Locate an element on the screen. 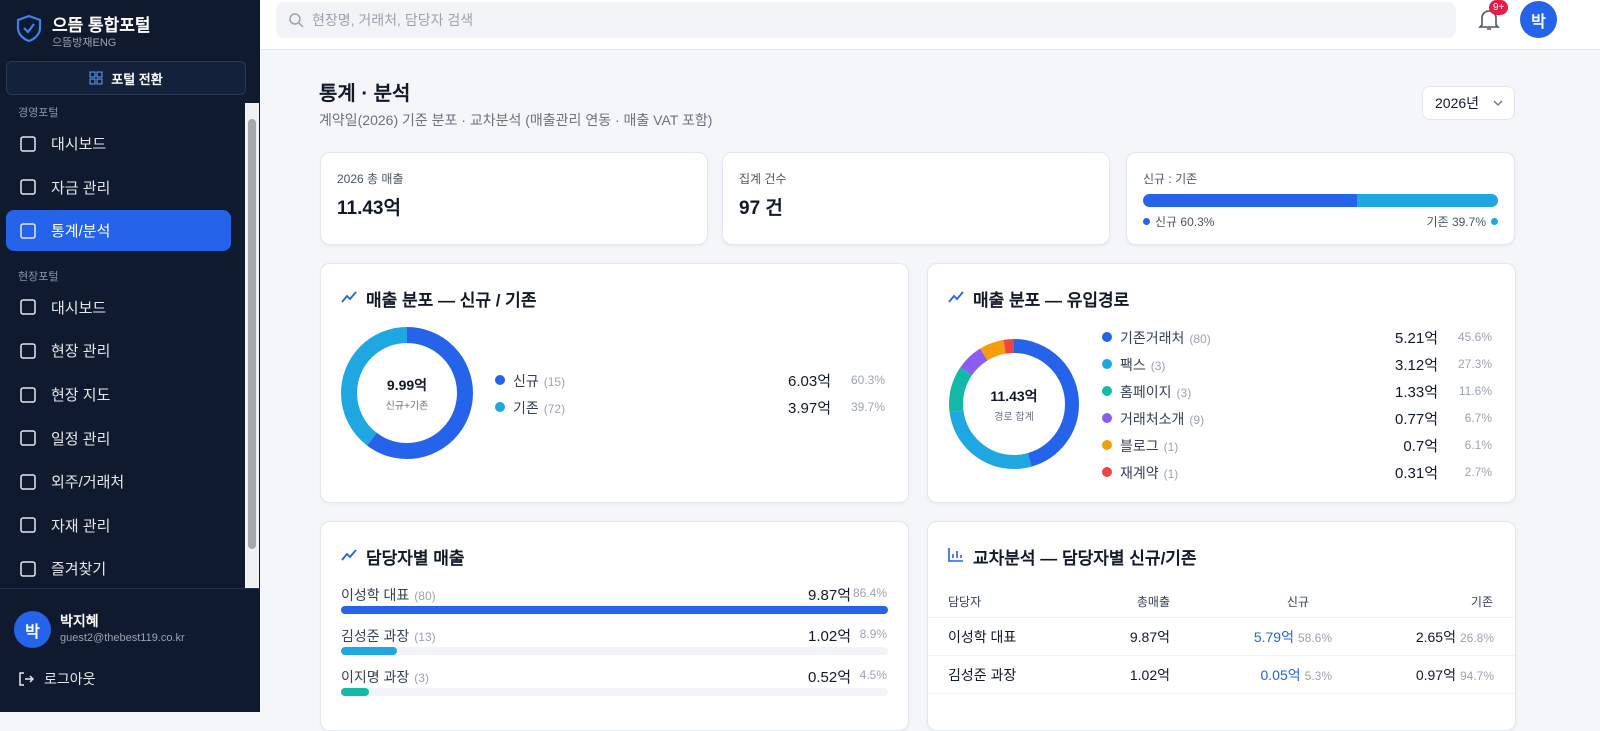 This screenshot has width=1600, height=731. center-label: 신규+기존 is located at coordinates (407, 406).